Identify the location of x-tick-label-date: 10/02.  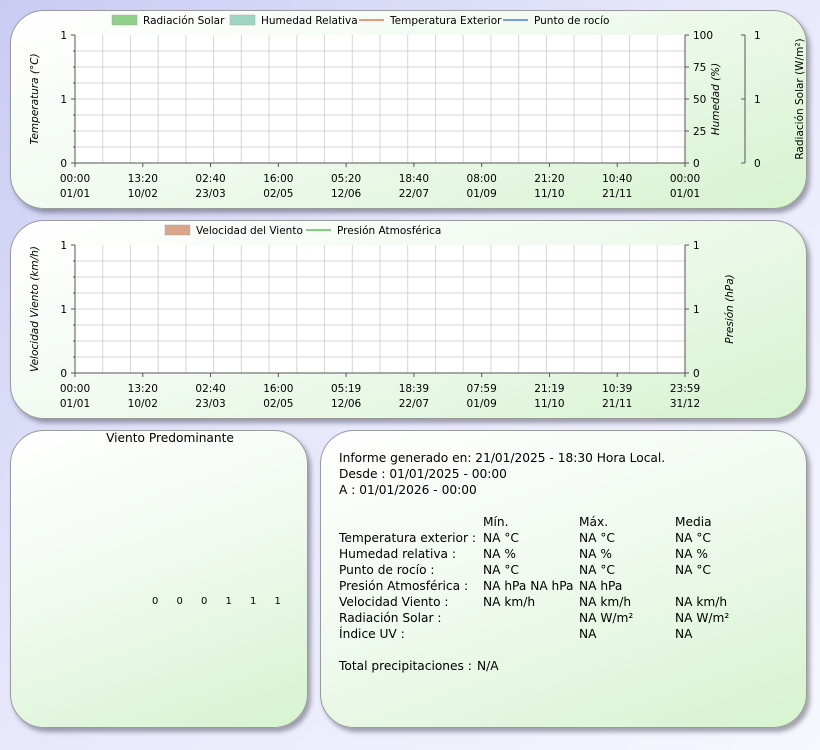
(143, 194).